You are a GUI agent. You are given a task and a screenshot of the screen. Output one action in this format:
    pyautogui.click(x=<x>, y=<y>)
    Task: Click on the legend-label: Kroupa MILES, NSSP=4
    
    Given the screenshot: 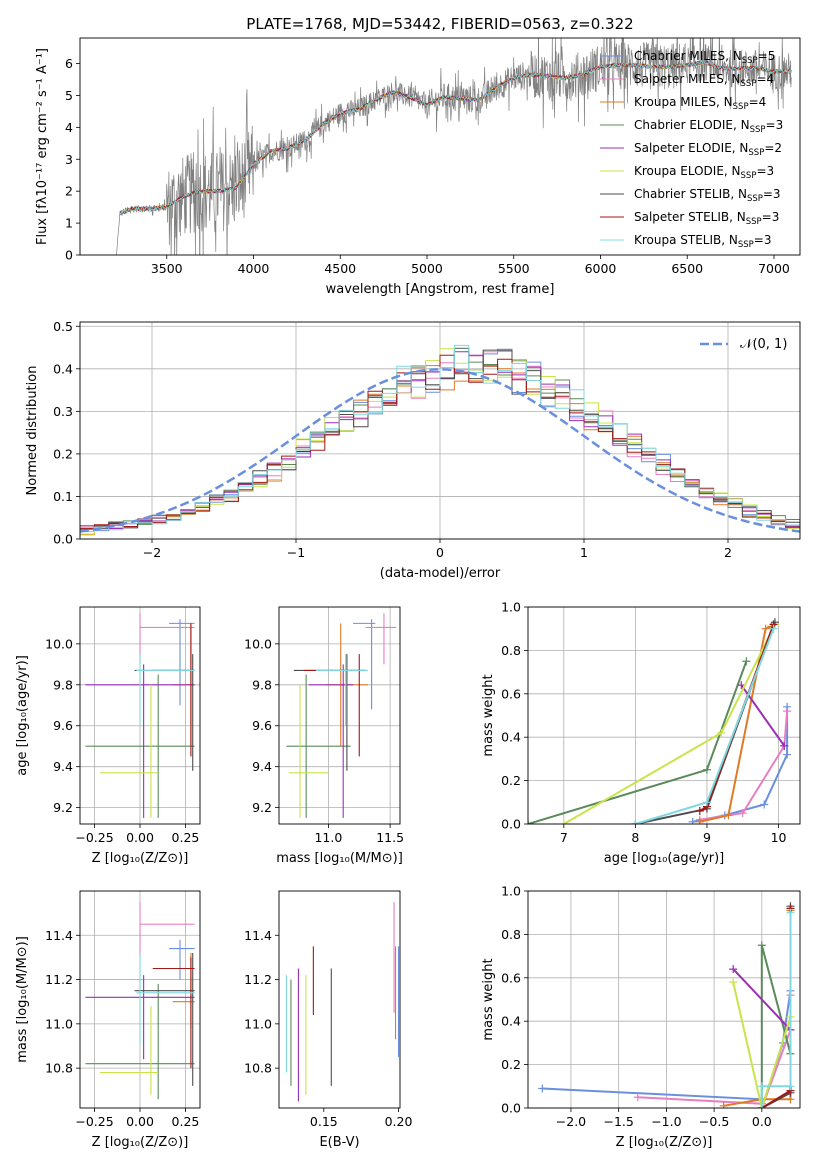 What is the action you would take?
    pyautogui.click(x=700, y=103)
    